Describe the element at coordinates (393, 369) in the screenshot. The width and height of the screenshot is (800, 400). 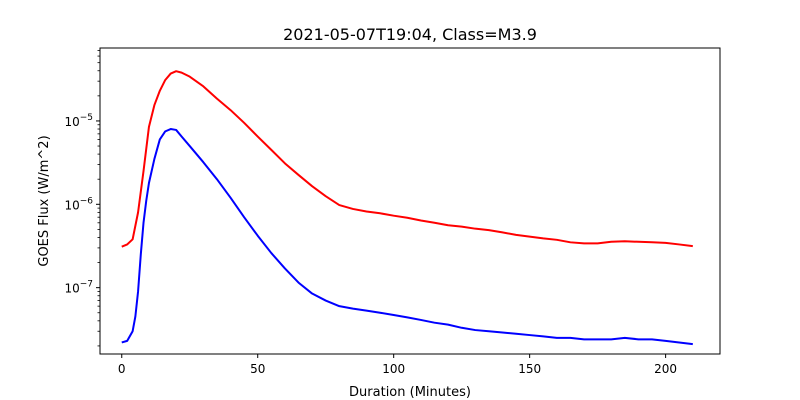
I see `x-tick-label: 100` at that location.